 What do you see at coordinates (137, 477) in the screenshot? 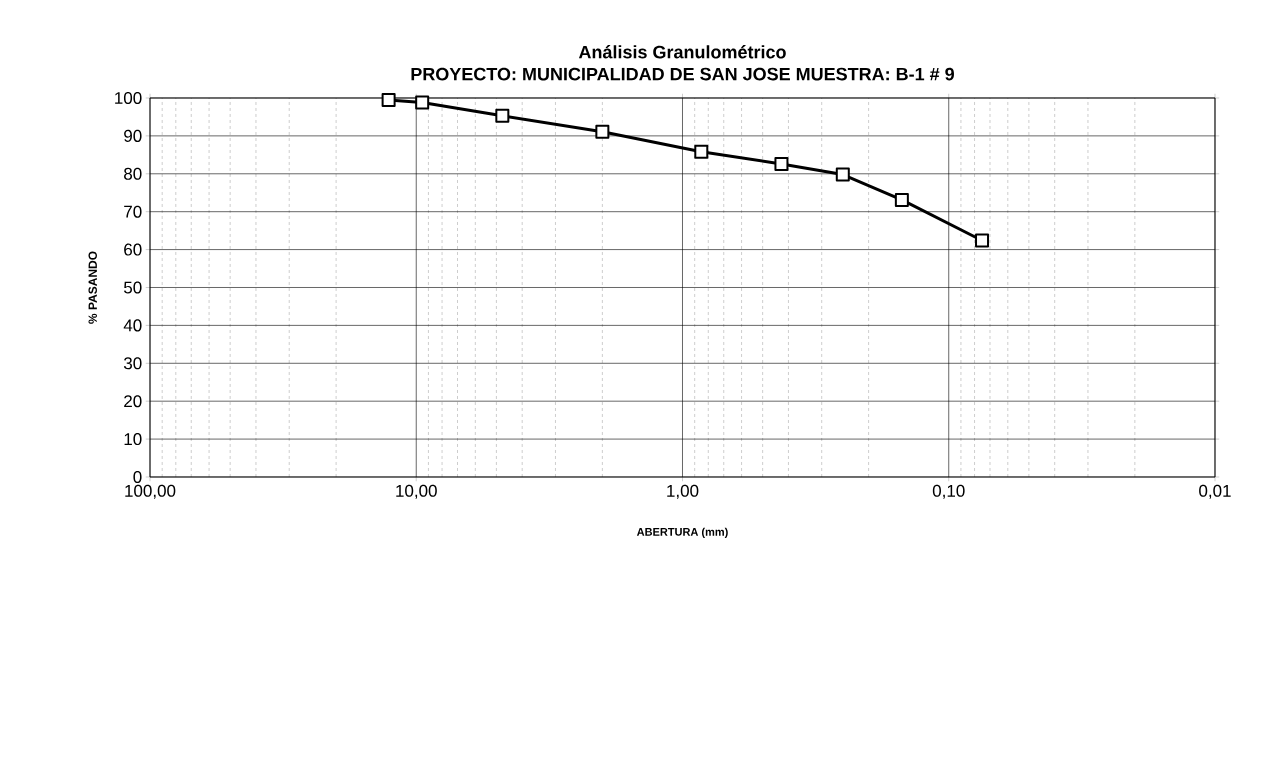
I see `y-tick-label: 0` at bounding box center [137, 477].